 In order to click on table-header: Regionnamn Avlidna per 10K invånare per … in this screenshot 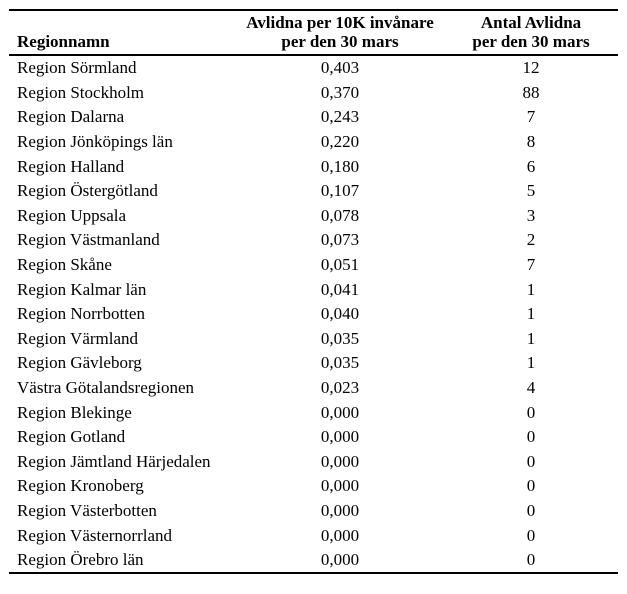, I will do `click(313, 33)`.